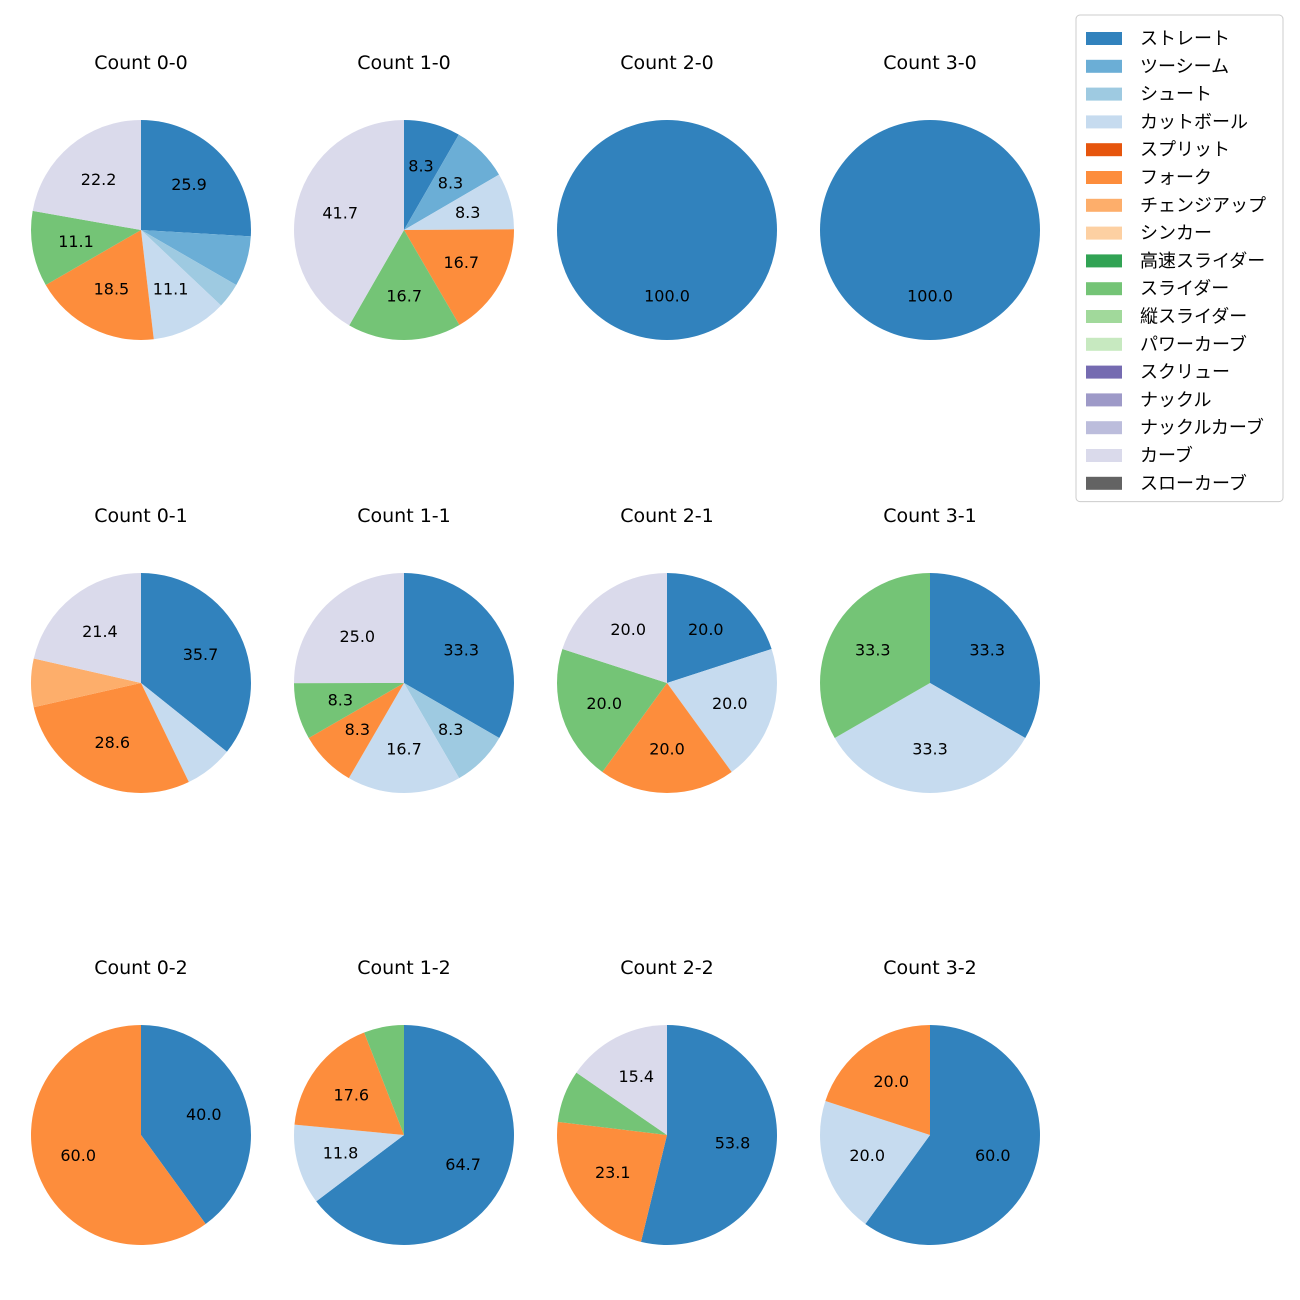 This screenshot has width=1300, height=1300. Describe the element at coordinates (930, 968) in the screenshot. I see `pie-title: Count 3-2` at that location.